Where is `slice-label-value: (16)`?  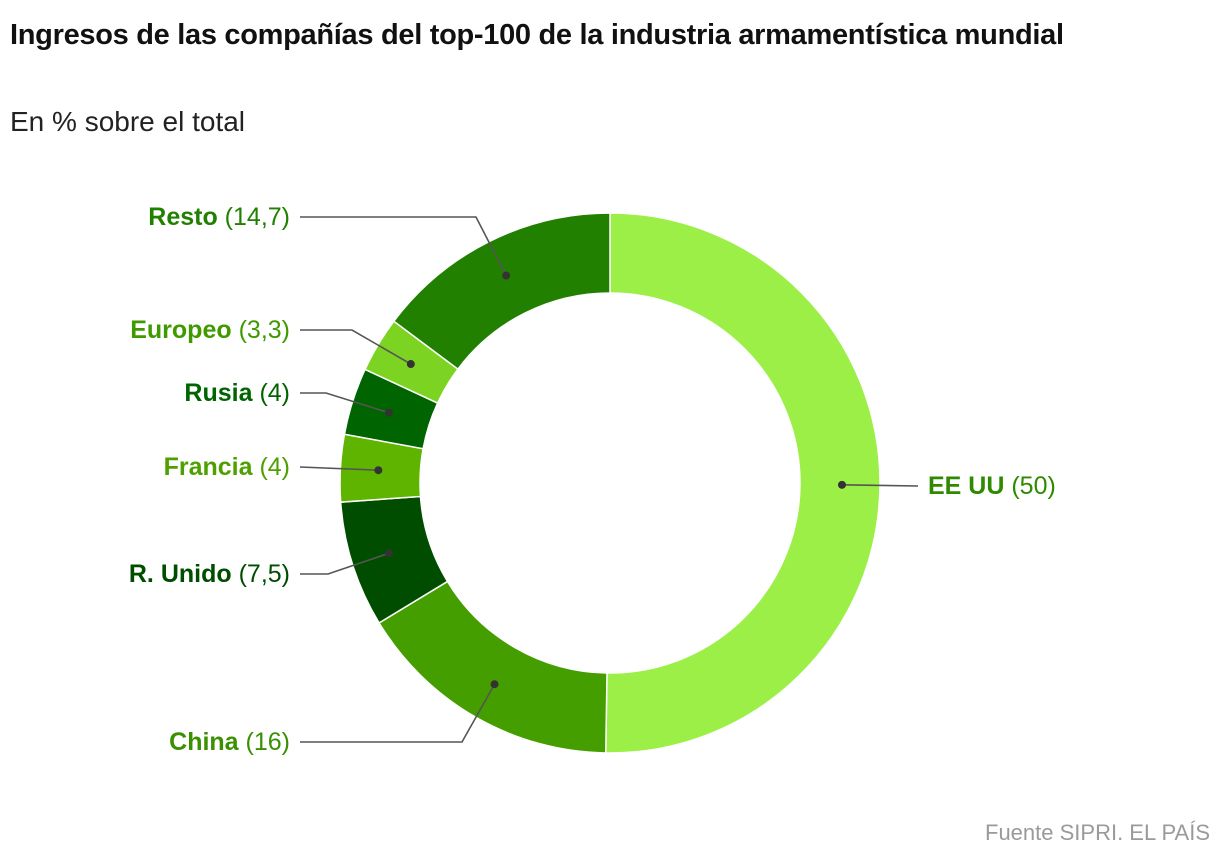
slice-label-value: (16) is located at coordinates (264, 742).